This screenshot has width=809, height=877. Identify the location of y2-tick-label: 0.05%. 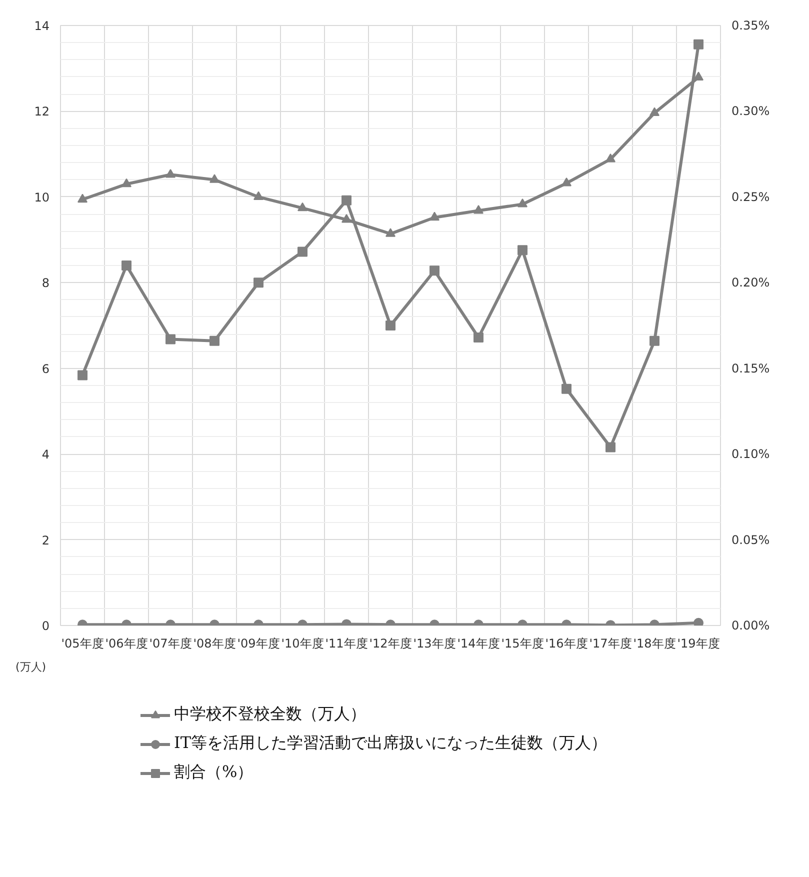
(751, 539).